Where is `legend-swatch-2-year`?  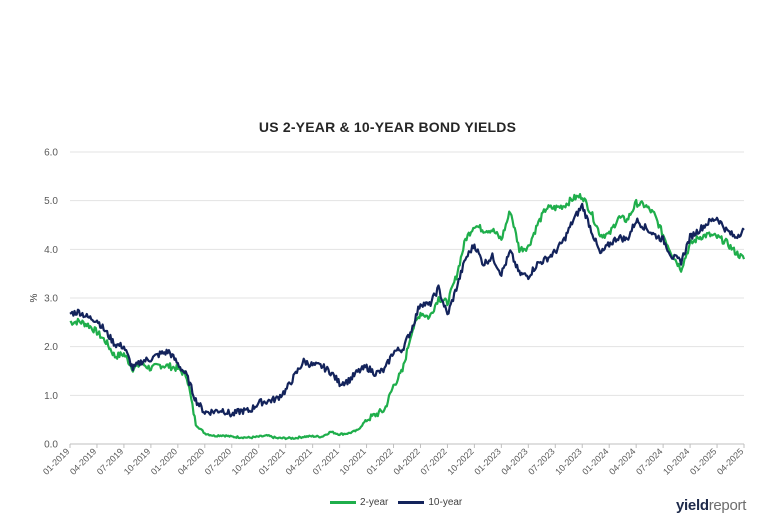 legend-swatch-2-year is located at coordinates (343, 502).